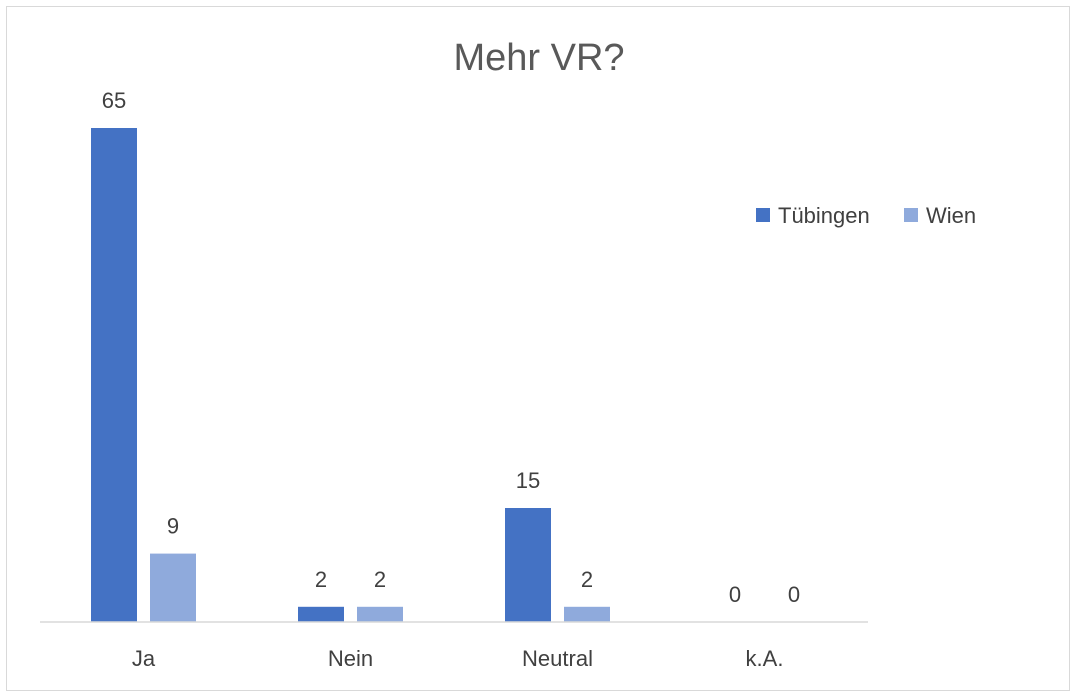 This screenshot has height=699, width=1078. I want to click on category-labels-group: Ja Nein Neutral k.A., so click(458, 658).